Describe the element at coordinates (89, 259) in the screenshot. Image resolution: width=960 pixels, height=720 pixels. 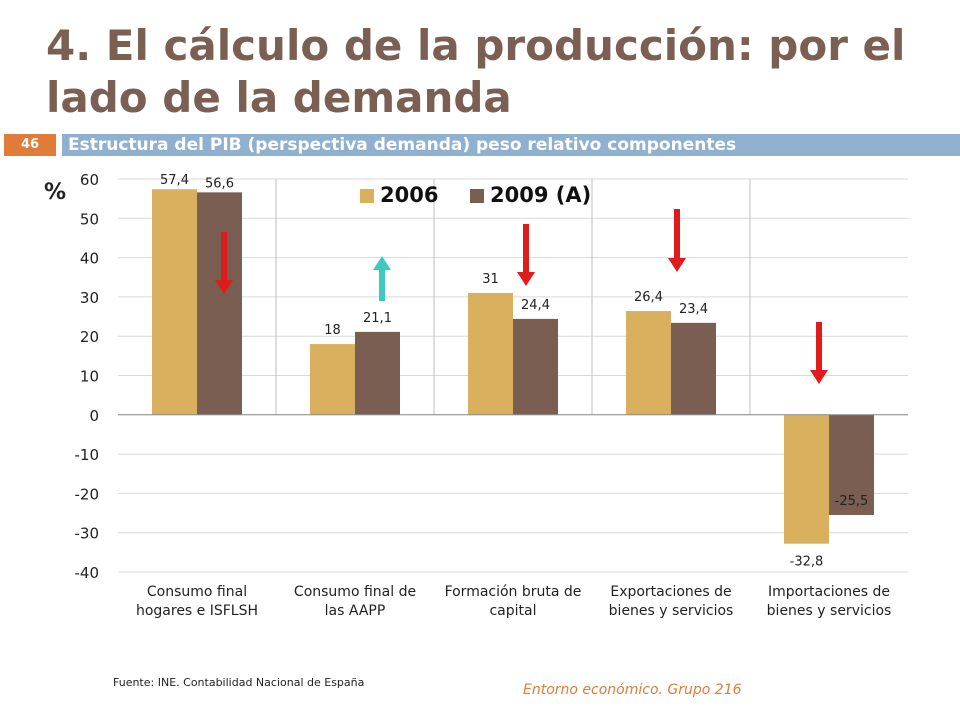
I see `y-tick-label: 40` at that location.